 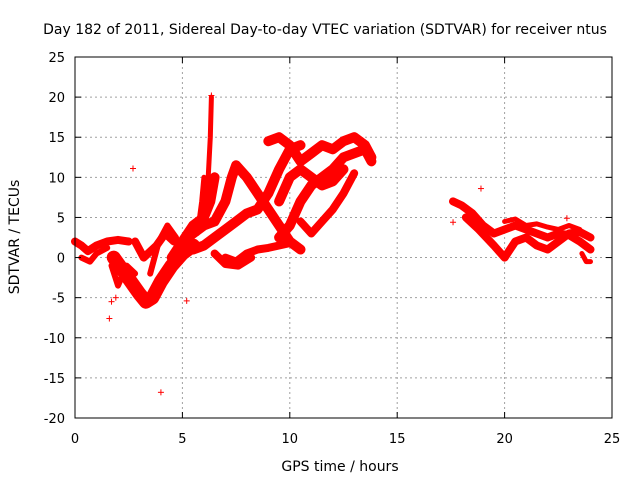 I want to click on x-axis-label: GPS time / hours, so click(x=339, y=467).